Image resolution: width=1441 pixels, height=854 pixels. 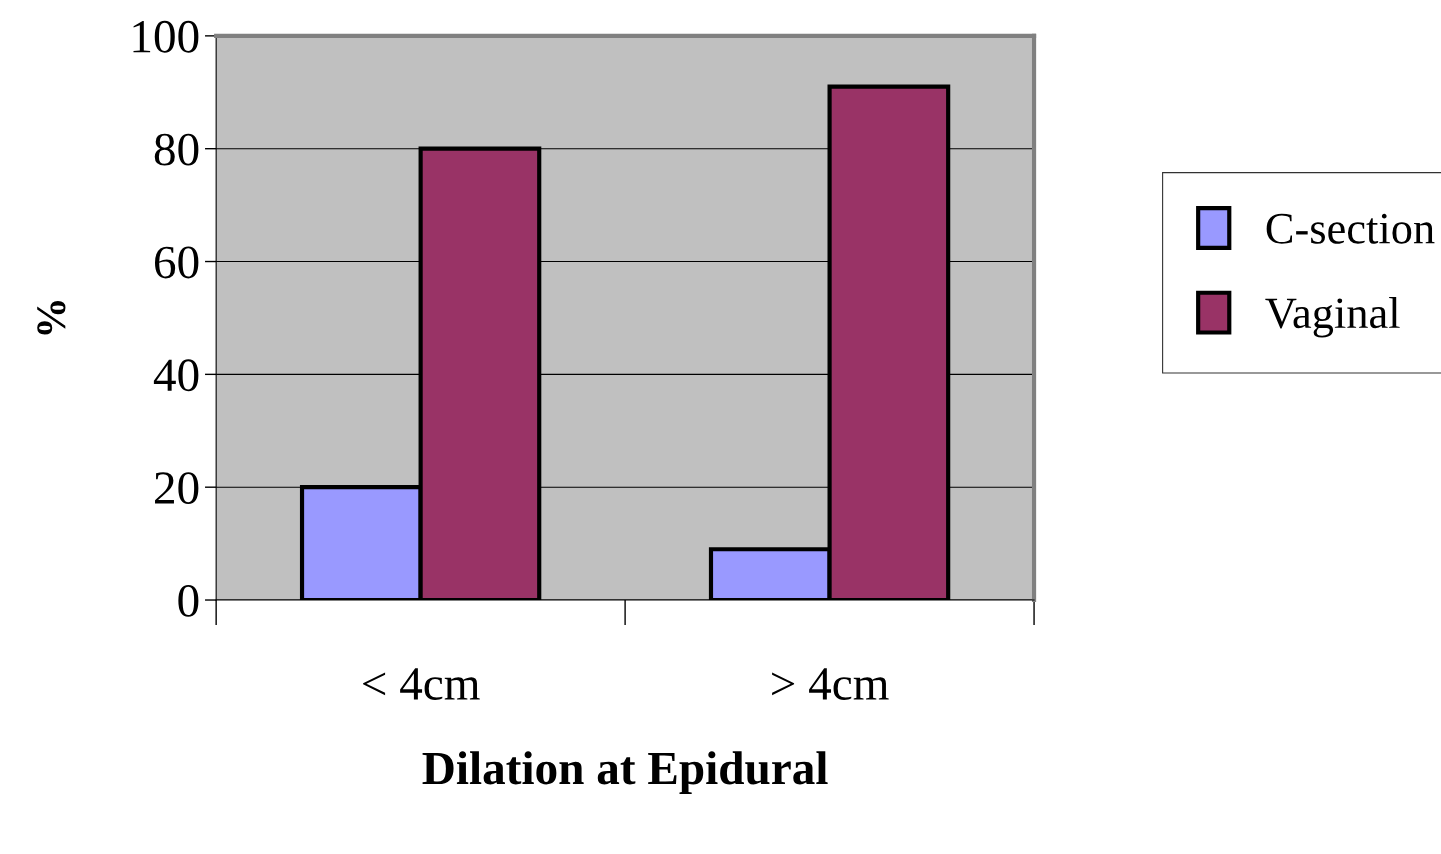 What do you see at coordinates (176, 262) in the screenshot?
I see `y-tick-label: 60` at bounding box center [176, 262].